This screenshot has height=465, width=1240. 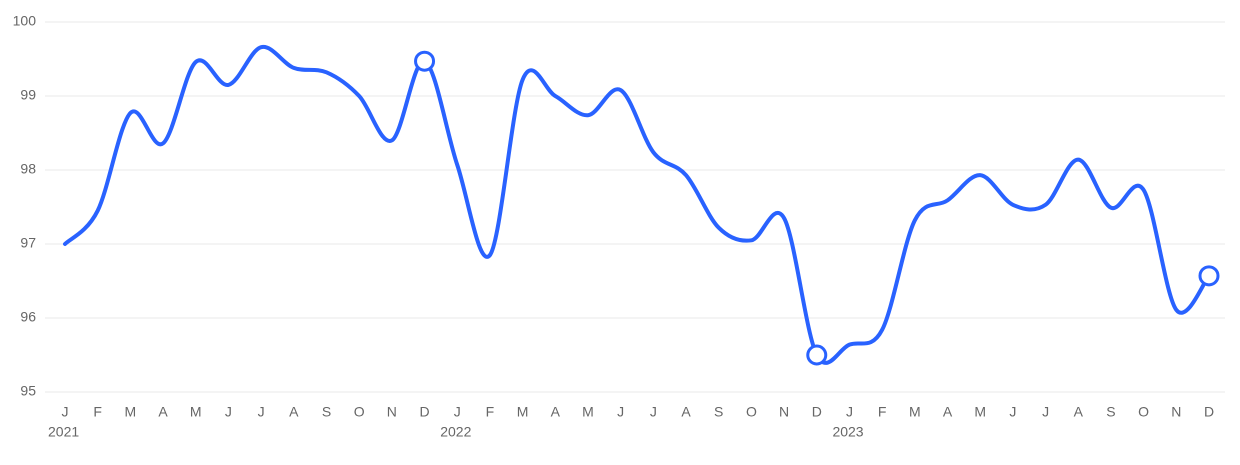 What do you see at coordinates (847, 432) in the screenshot?
I see `year-label: 2023` at bounding box center [847, 432].